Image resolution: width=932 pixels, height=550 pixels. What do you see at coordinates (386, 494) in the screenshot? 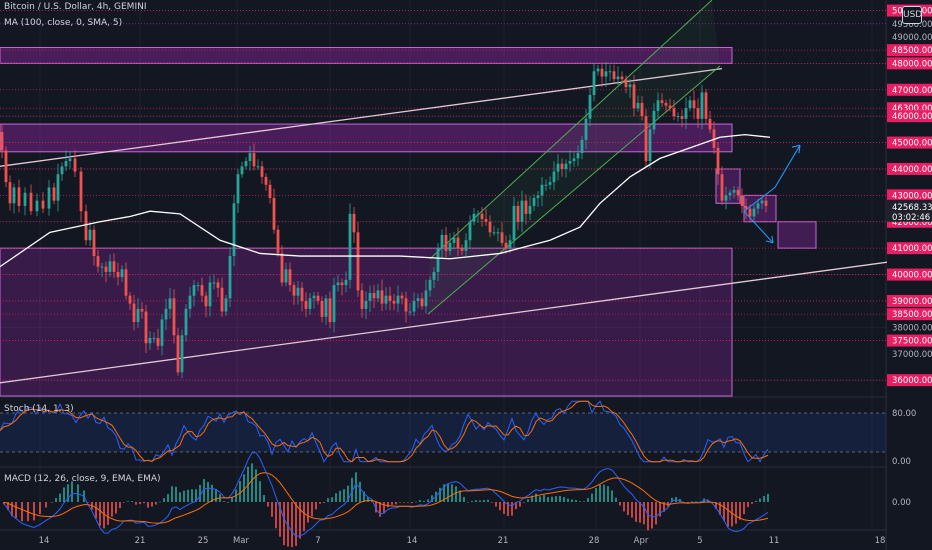
I see `macd-line` at bounding box center [386, 494].